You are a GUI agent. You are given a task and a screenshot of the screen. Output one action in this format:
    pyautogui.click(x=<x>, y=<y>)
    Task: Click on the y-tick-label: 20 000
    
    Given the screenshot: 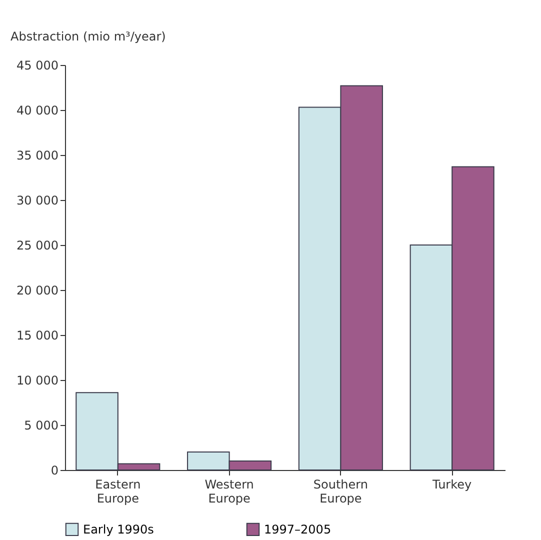 What is the action you would take?
    pyautogui.click(x=37, y=291)
    